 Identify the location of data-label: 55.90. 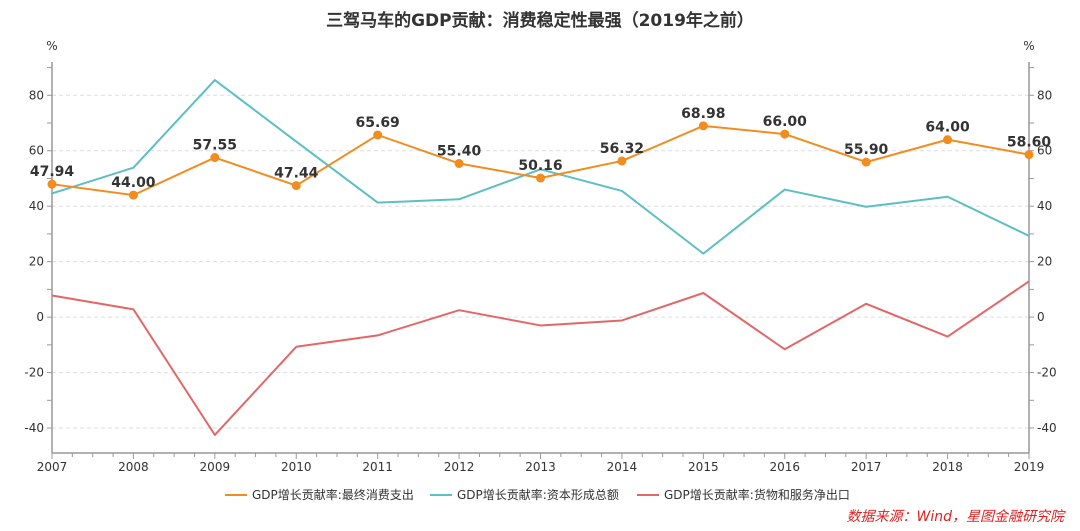
(866, 150).